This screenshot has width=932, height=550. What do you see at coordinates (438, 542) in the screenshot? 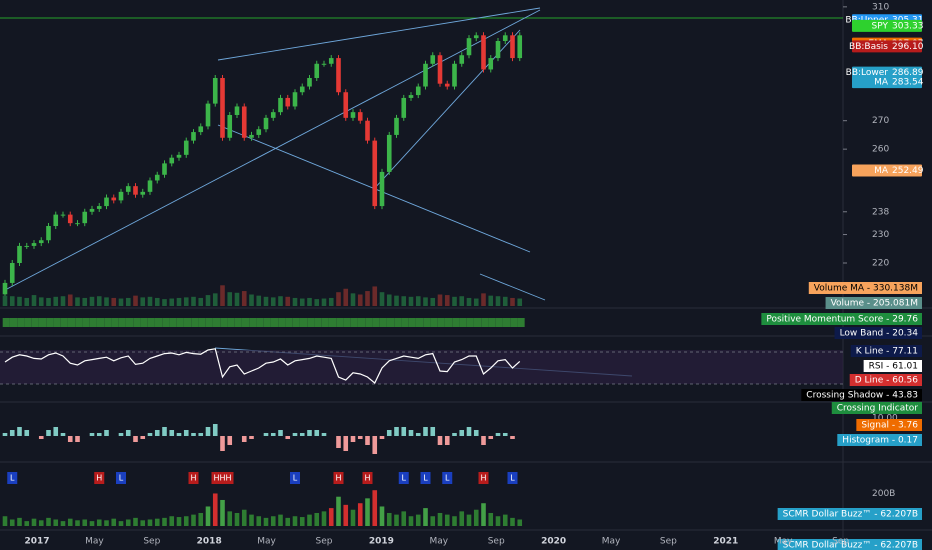
I see `time-label: May` at bounding box center [438, 542].